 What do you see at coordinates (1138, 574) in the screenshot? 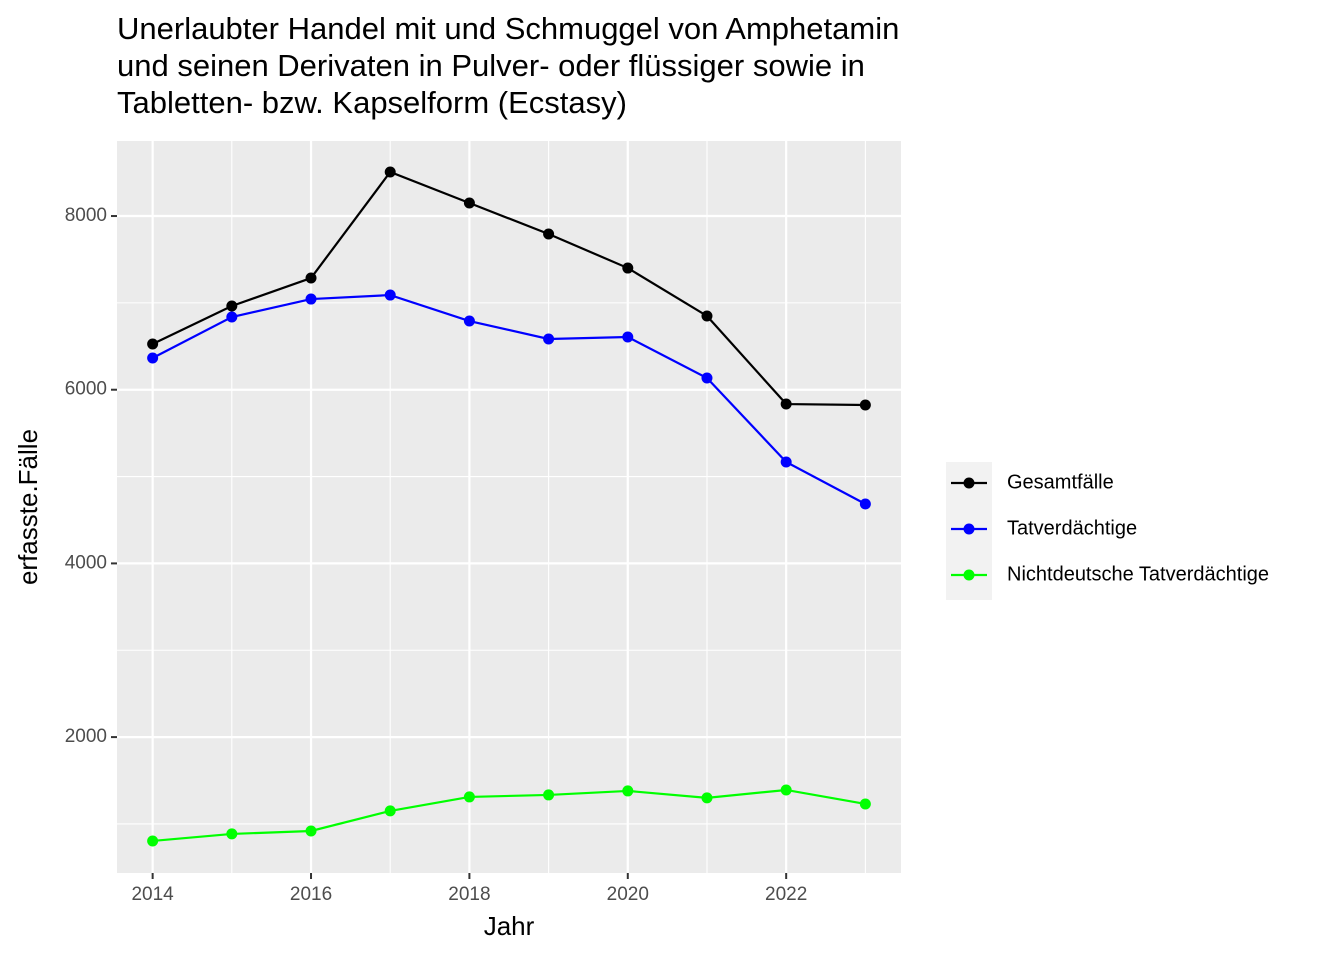
I see `legend-label: Nichtdeutsche Tatverdächtige` at bounding box center [1138, 574].